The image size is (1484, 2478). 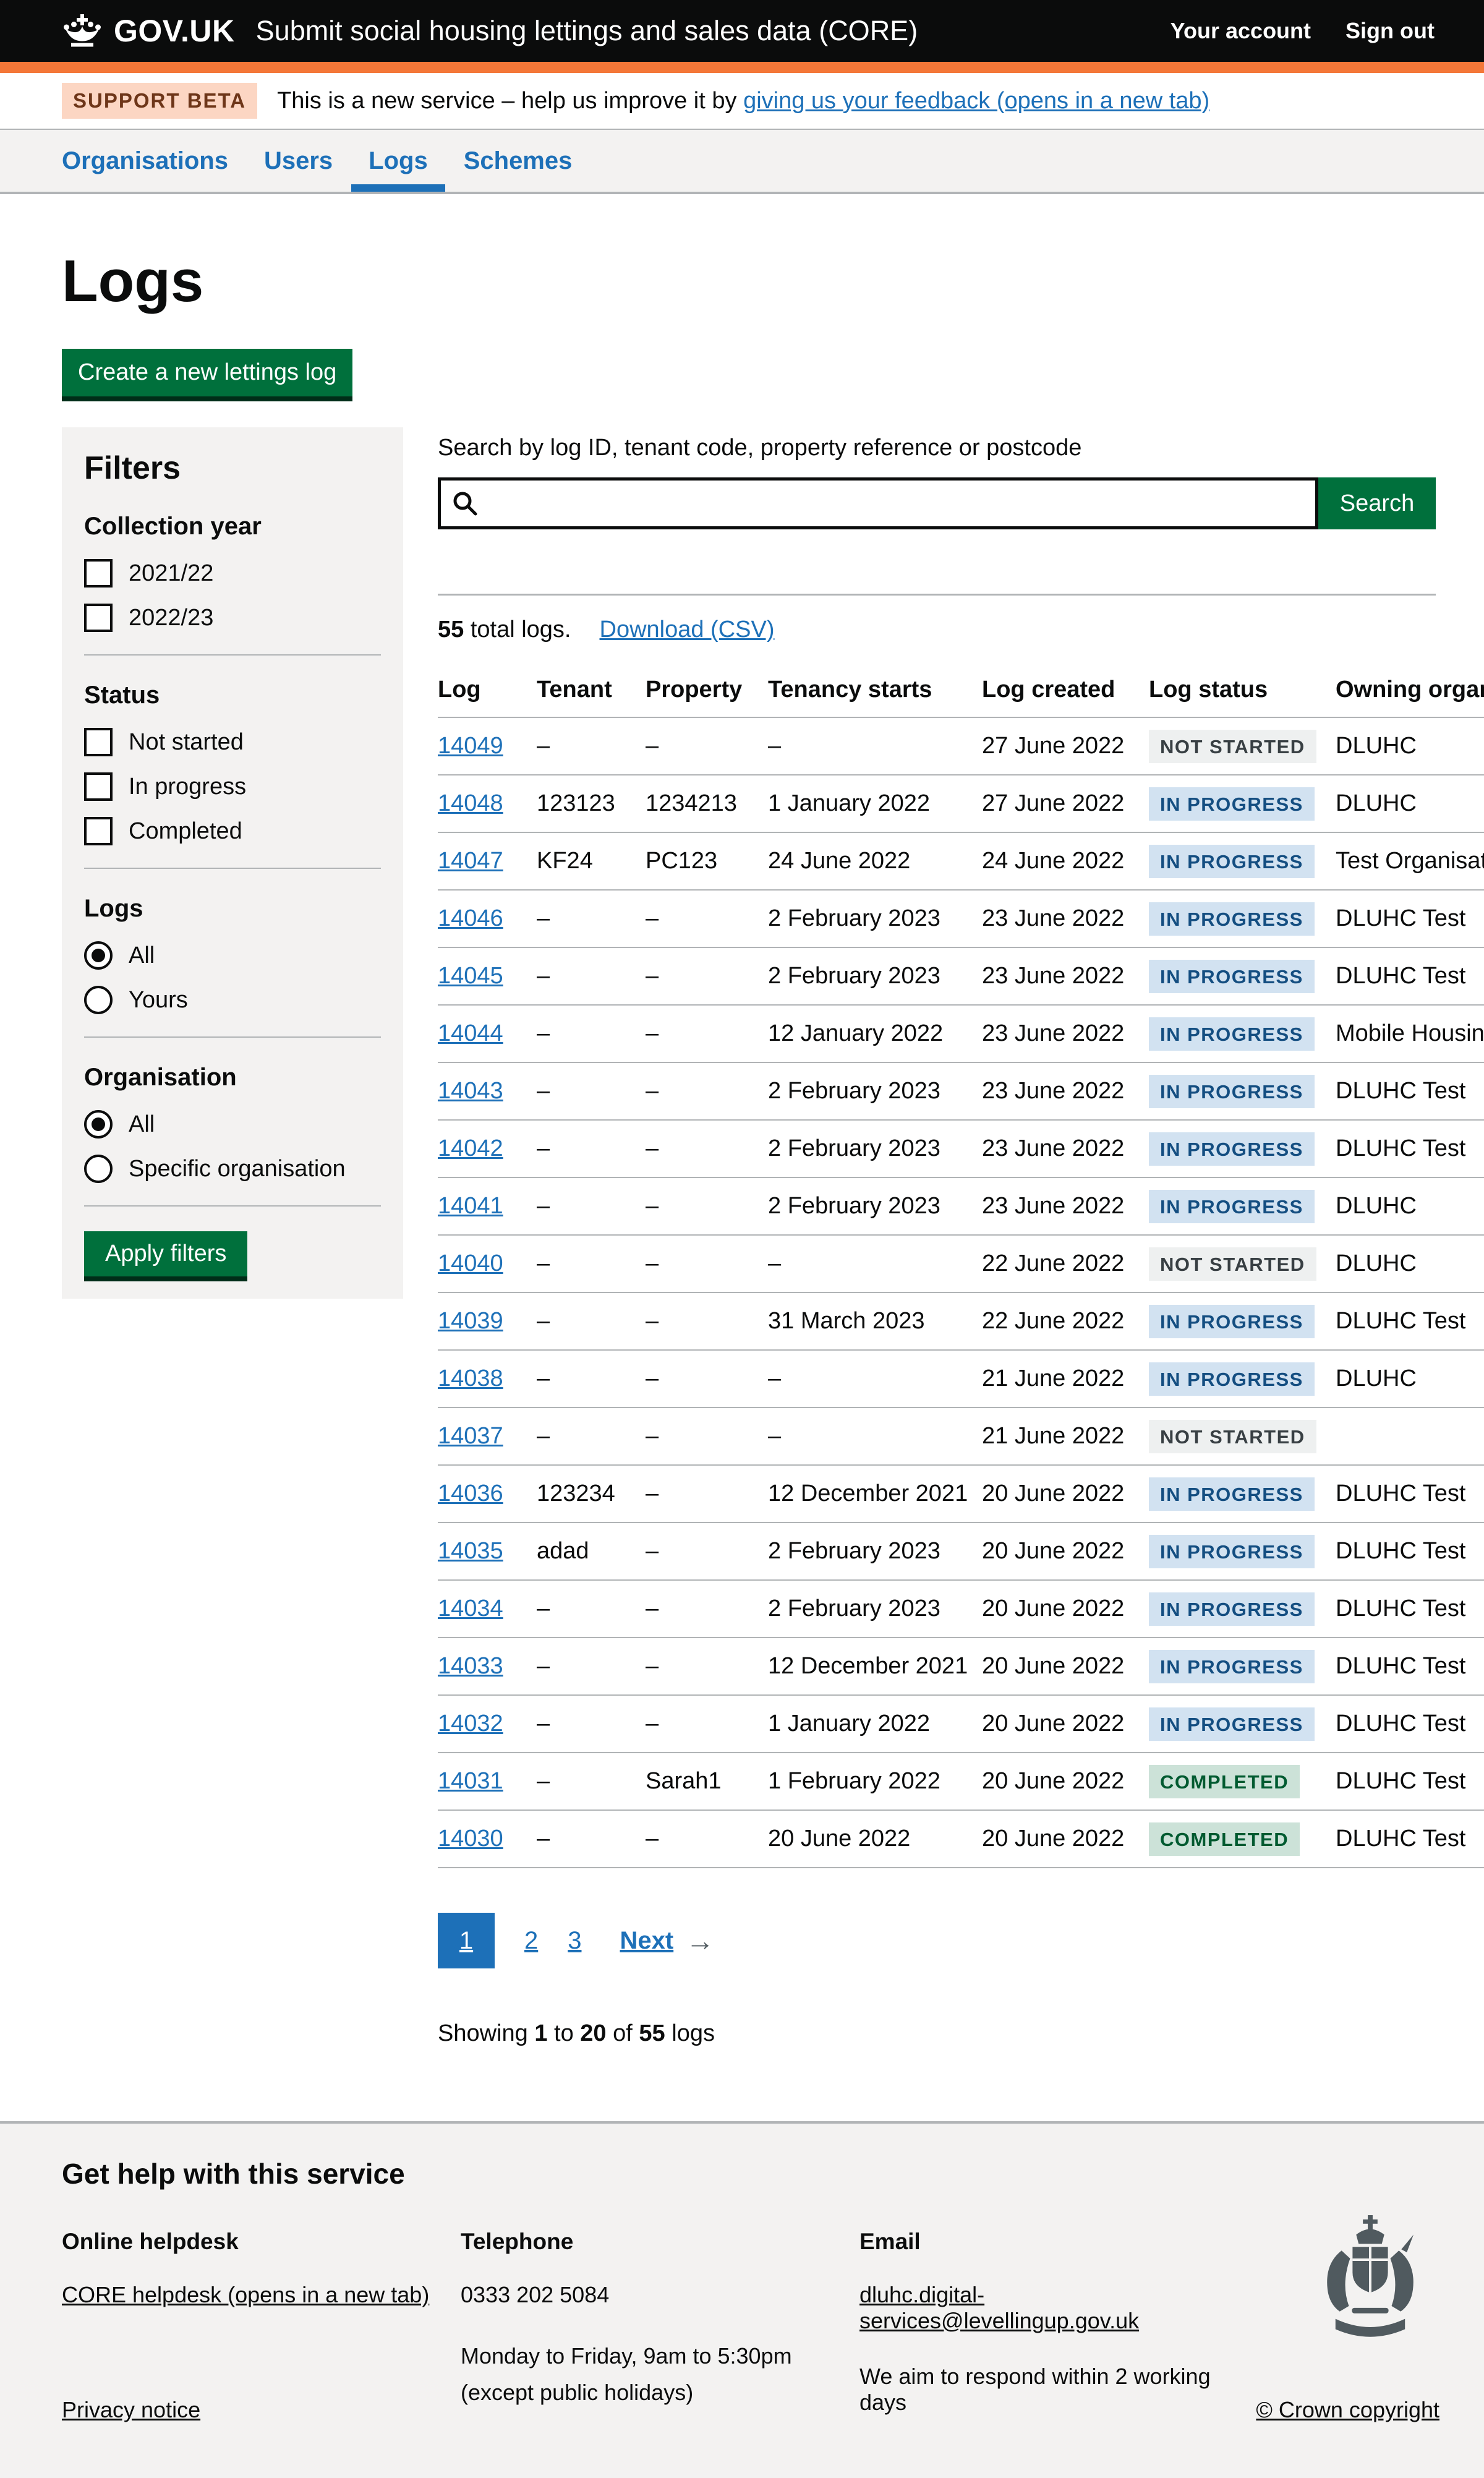 What do you see at coordinates (470, 1724) in the screenshot?
I see `log-id-link: 14032` at bounding box center [470, 1724].